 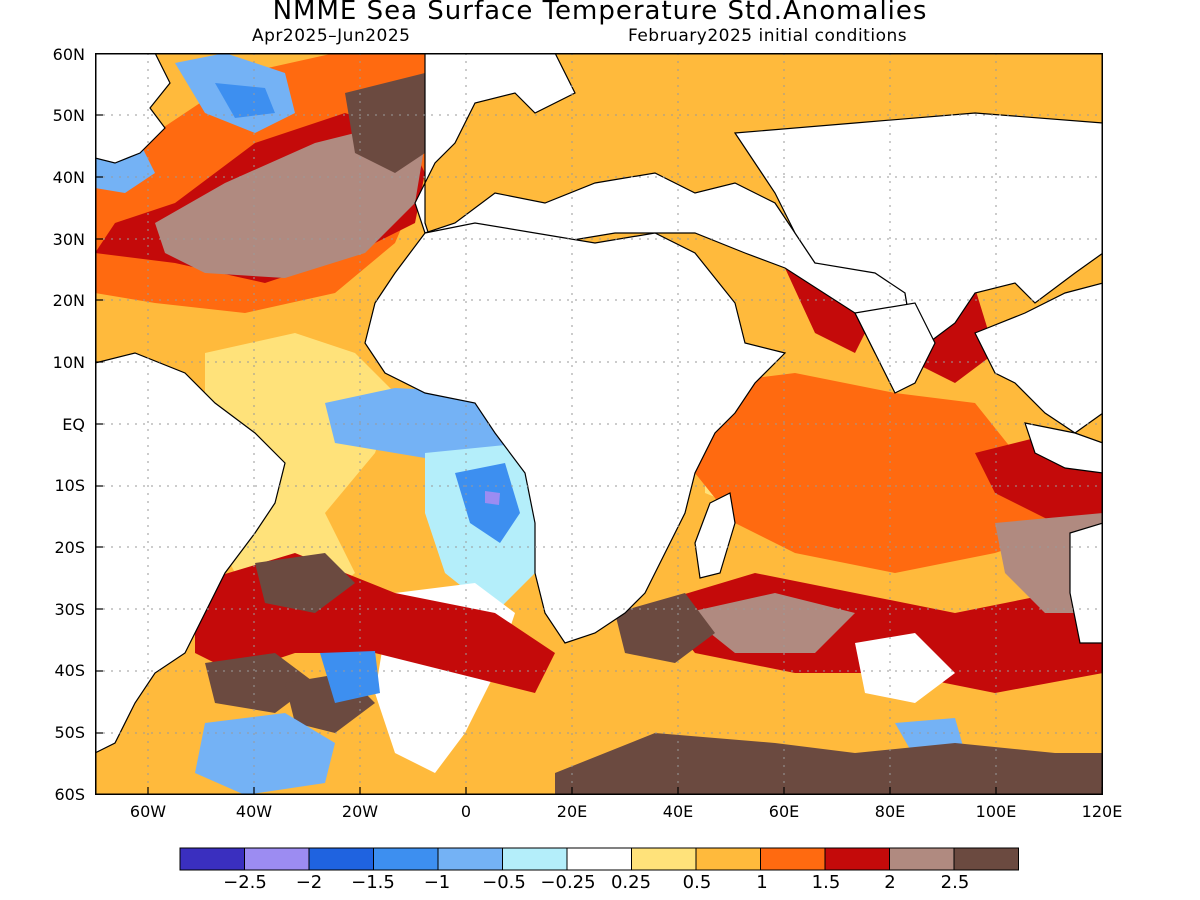 I want to click on initial-conditions-label: February2025 initial conditions, so click(x=768, y=36).